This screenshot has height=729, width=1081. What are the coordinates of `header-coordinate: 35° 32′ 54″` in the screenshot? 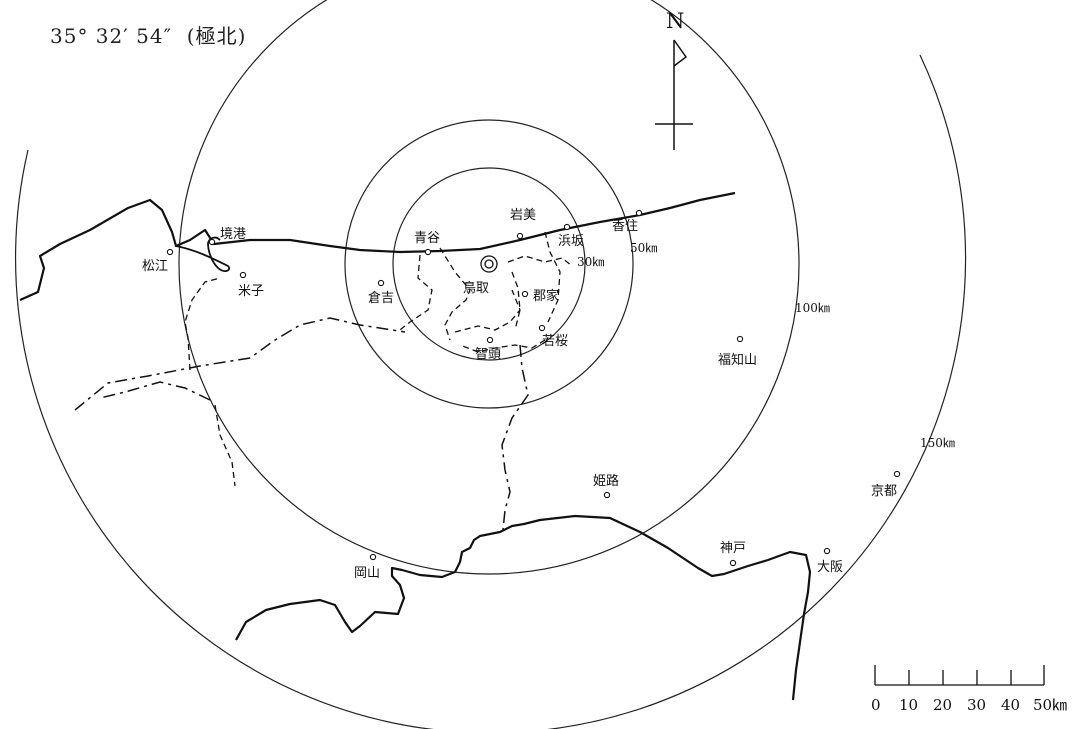 It's located at (111, 36).